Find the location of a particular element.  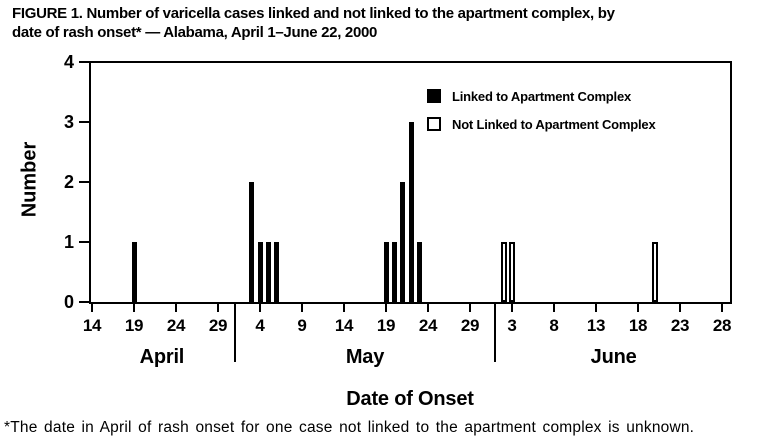

x-axis-title: Date of Onset is located at coordinates (410, 399).